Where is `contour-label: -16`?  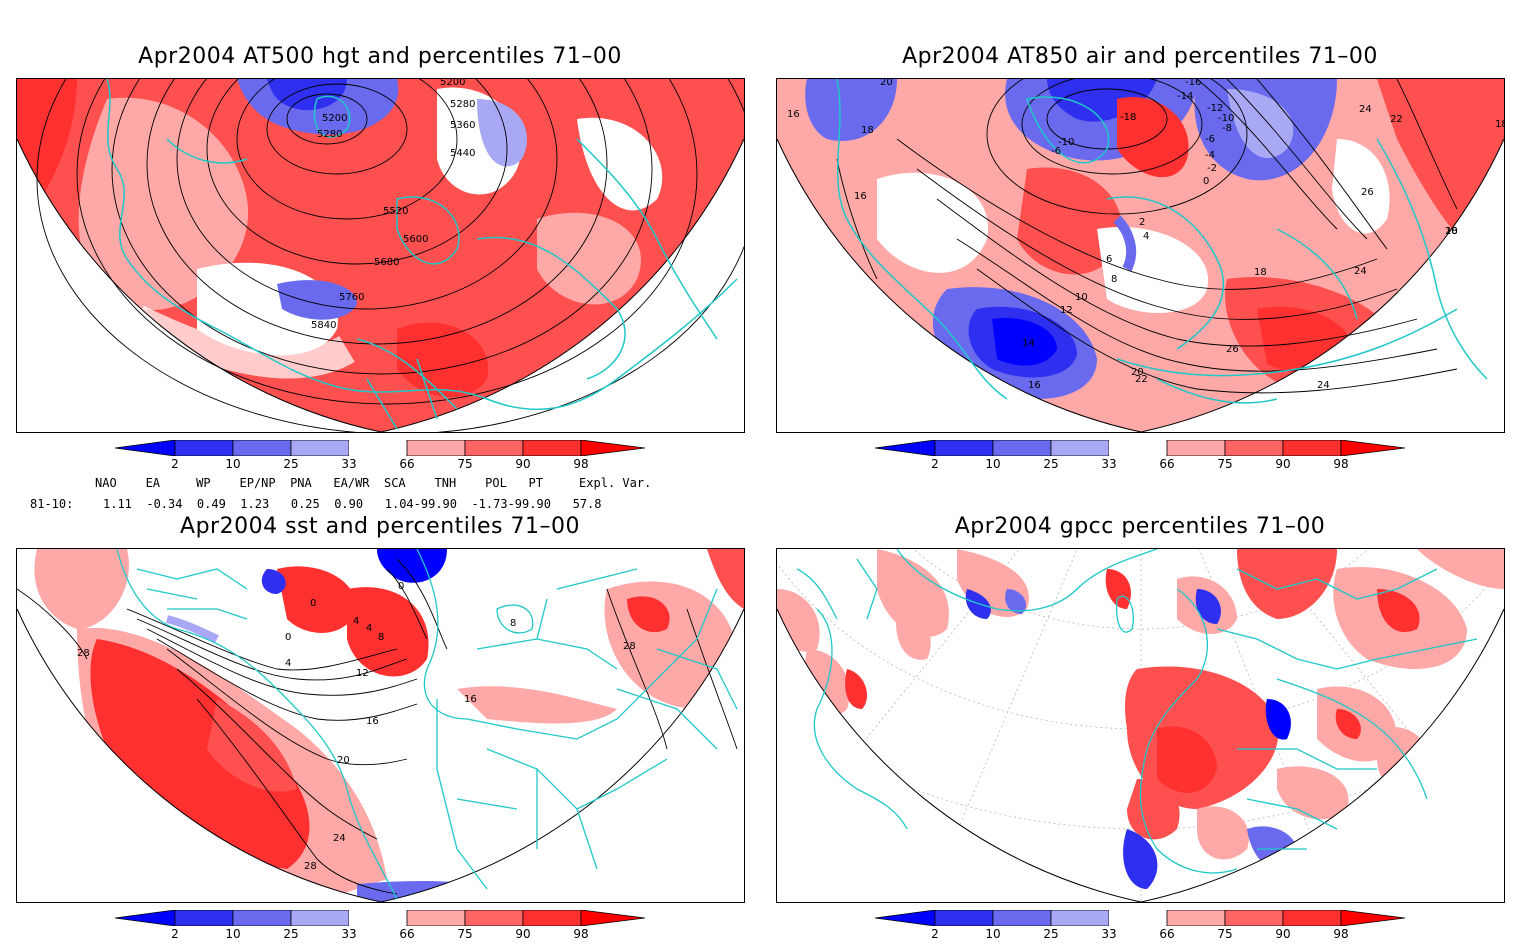 contour-label: -16 is located at coordinates (1193, 83).